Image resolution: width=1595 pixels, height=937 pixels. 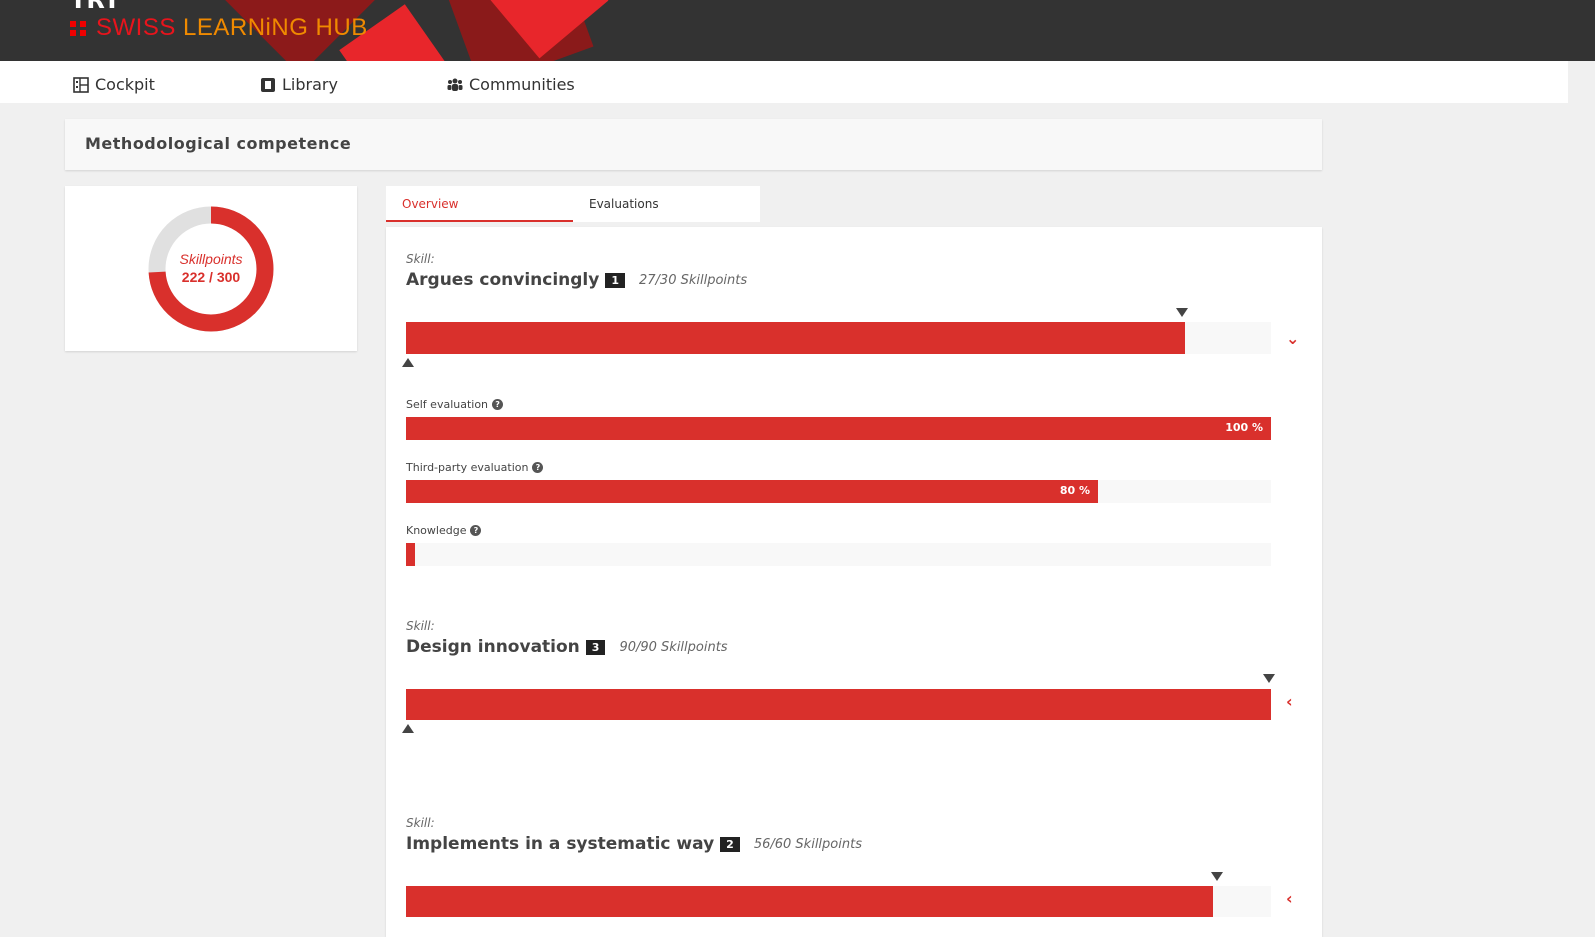 What do you see at coordinates (838, 554) in the screenshot?
I see `knowledge-bar` at bounding box center [838, 554].